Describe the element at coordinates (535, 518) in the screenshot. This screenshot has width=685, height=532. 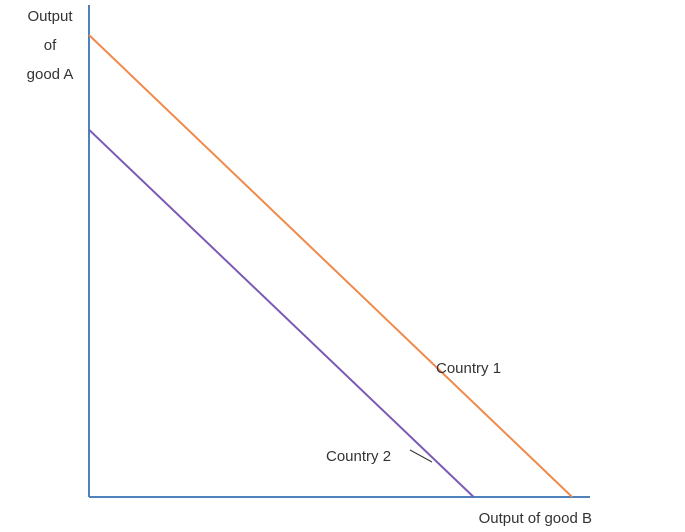
I see `x-axis-label: Output of good B` at that location.